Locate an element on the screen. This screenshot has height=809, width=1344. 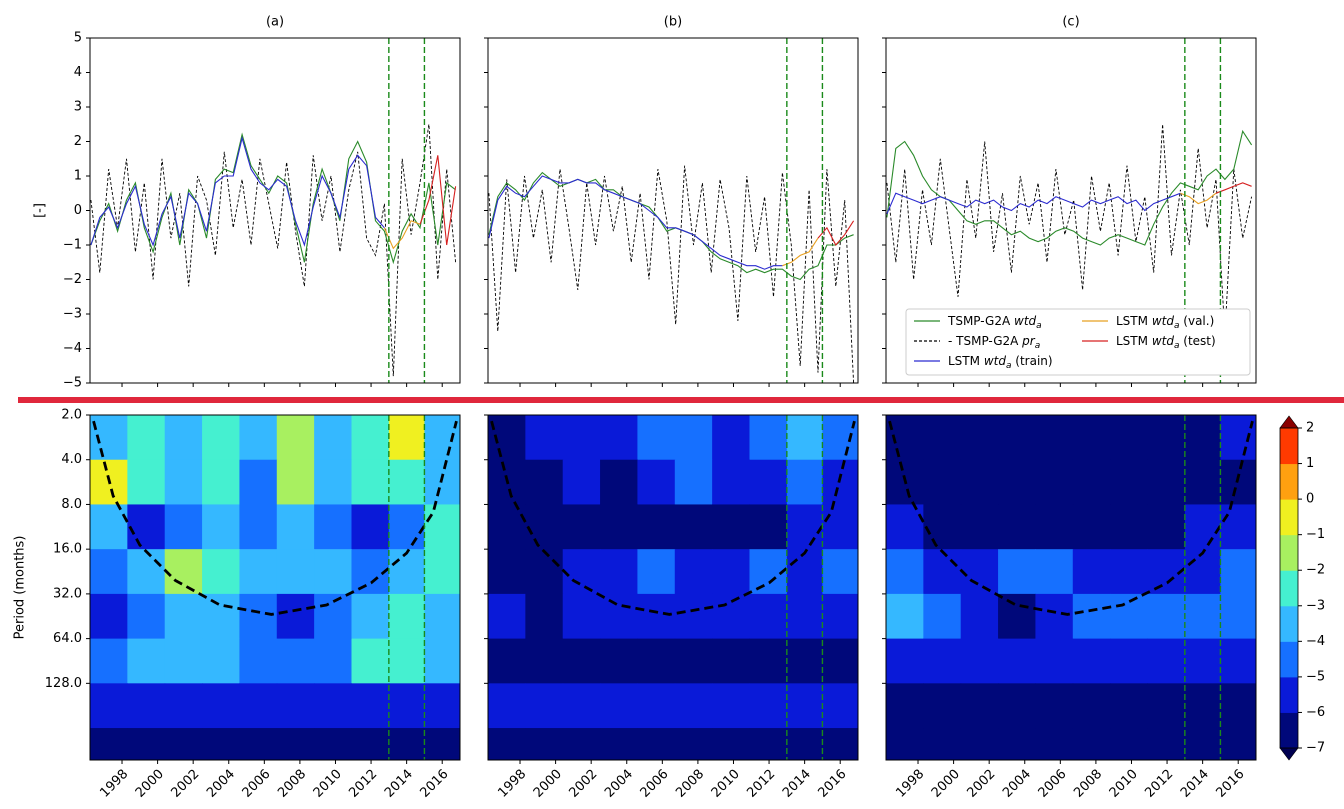
y-axis-label: [-] is located at coordinates (40, 210).